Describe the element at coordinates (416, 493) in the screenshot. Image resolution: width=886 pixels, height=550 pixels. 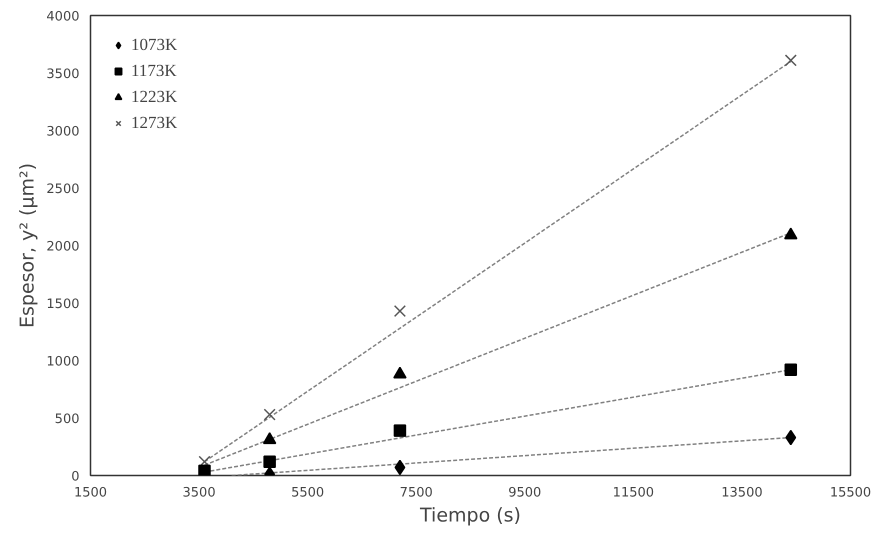
I see `x-tick-label: 7500` at that location.